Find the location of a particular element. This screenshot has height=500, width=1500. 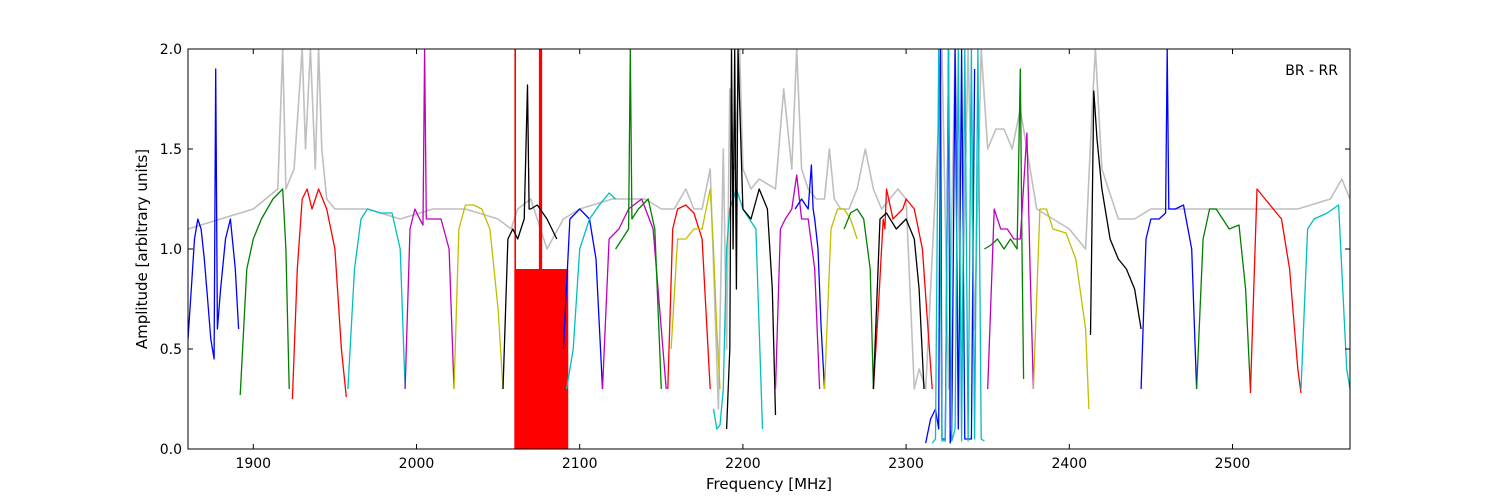

y-tick-label: 2.0 is located at coordinates (171, 50).